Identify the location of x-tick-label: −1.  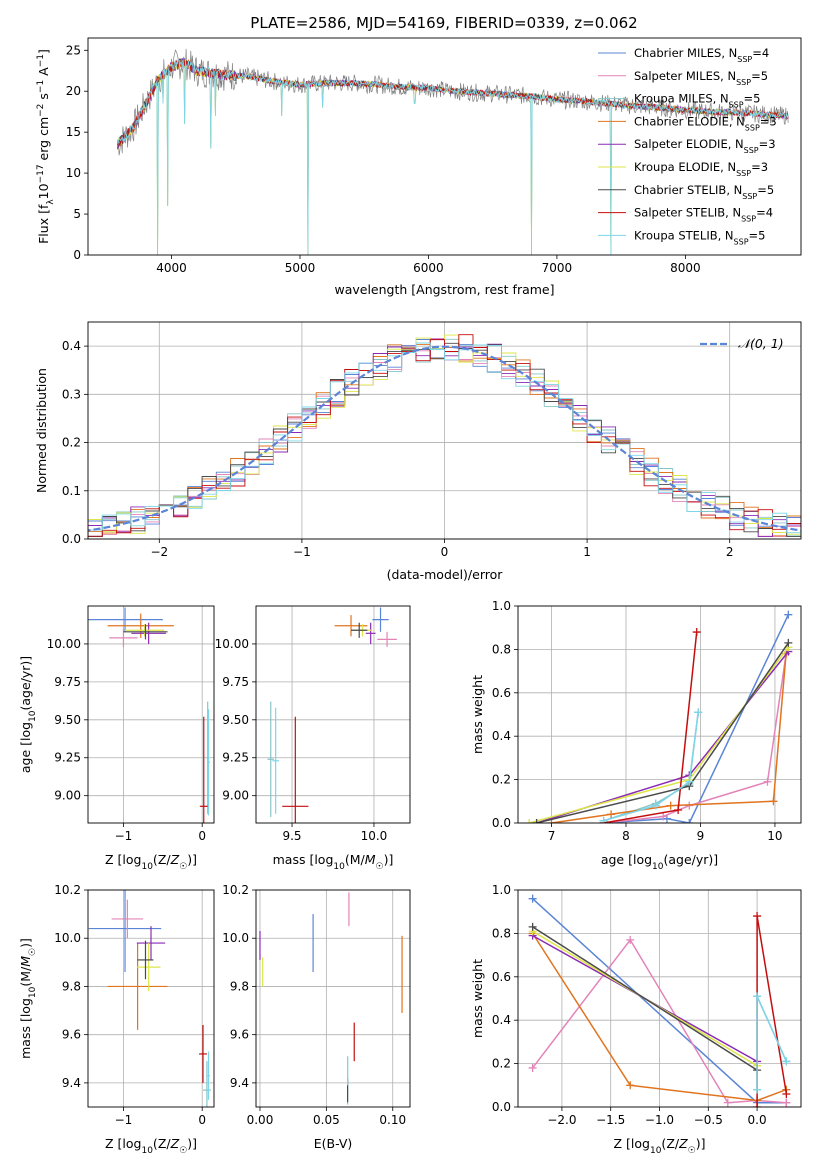
(124, 1120).